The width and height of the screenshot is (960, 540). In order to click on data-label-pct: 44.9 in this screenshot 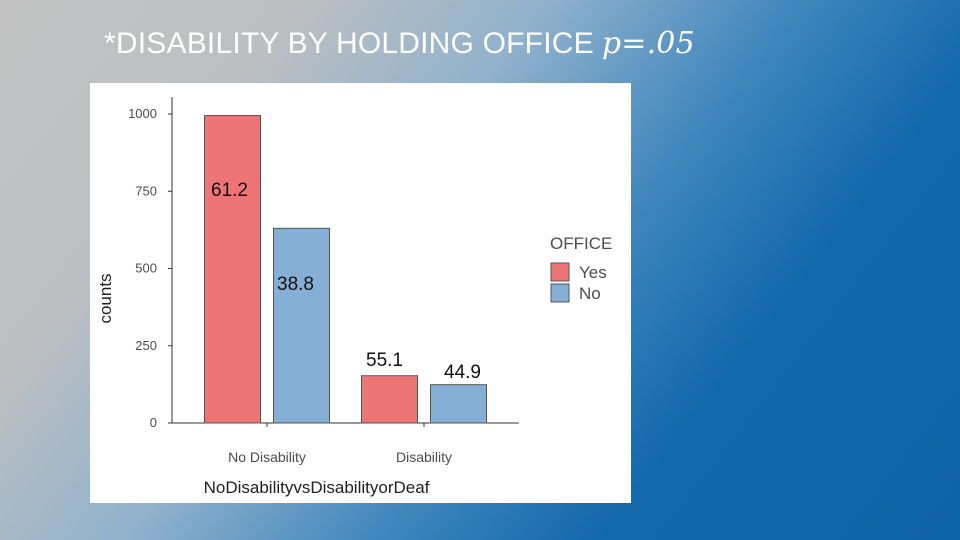, I will do `click(462, 372)`.